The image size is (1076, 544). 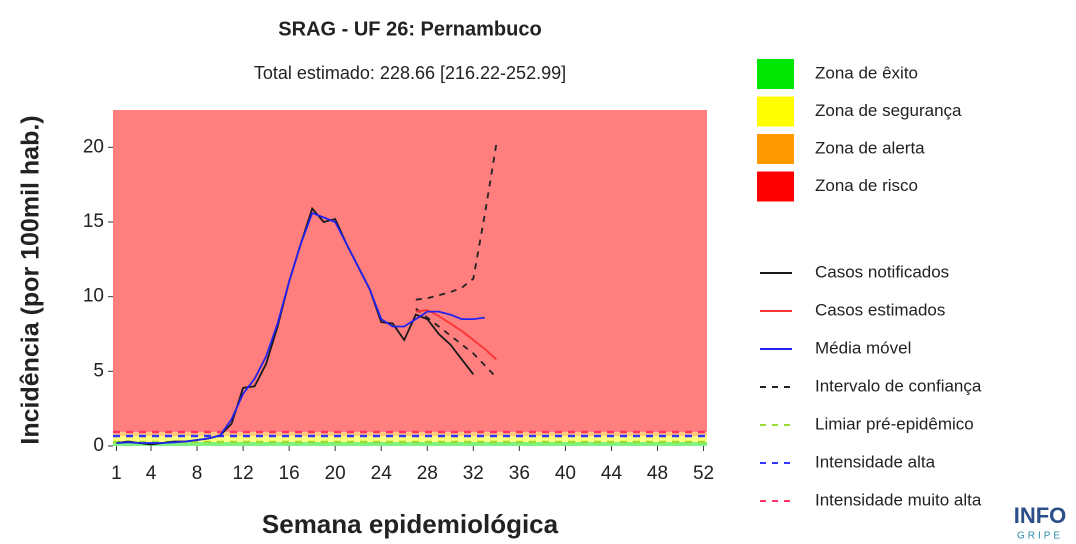 I want to click on y-tick-label: 0, so click(x=98, y=445).